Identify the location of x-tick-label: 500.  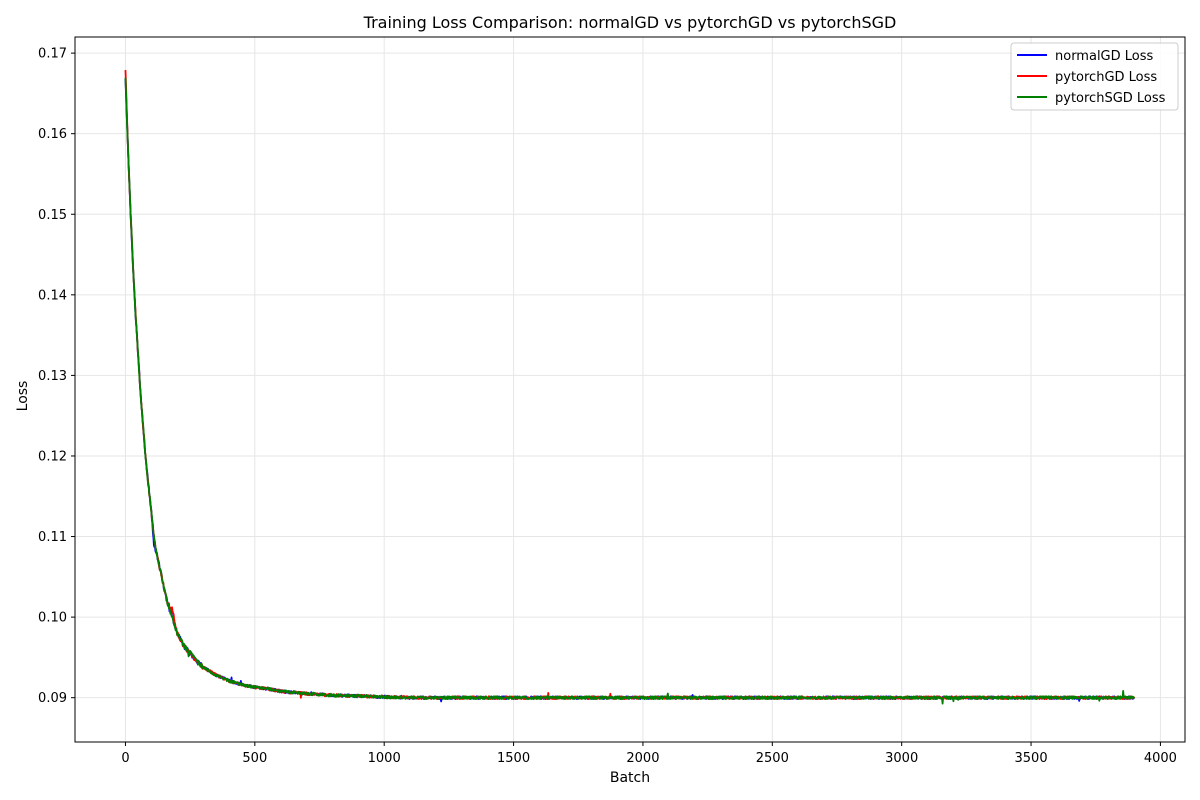
(254, 758).